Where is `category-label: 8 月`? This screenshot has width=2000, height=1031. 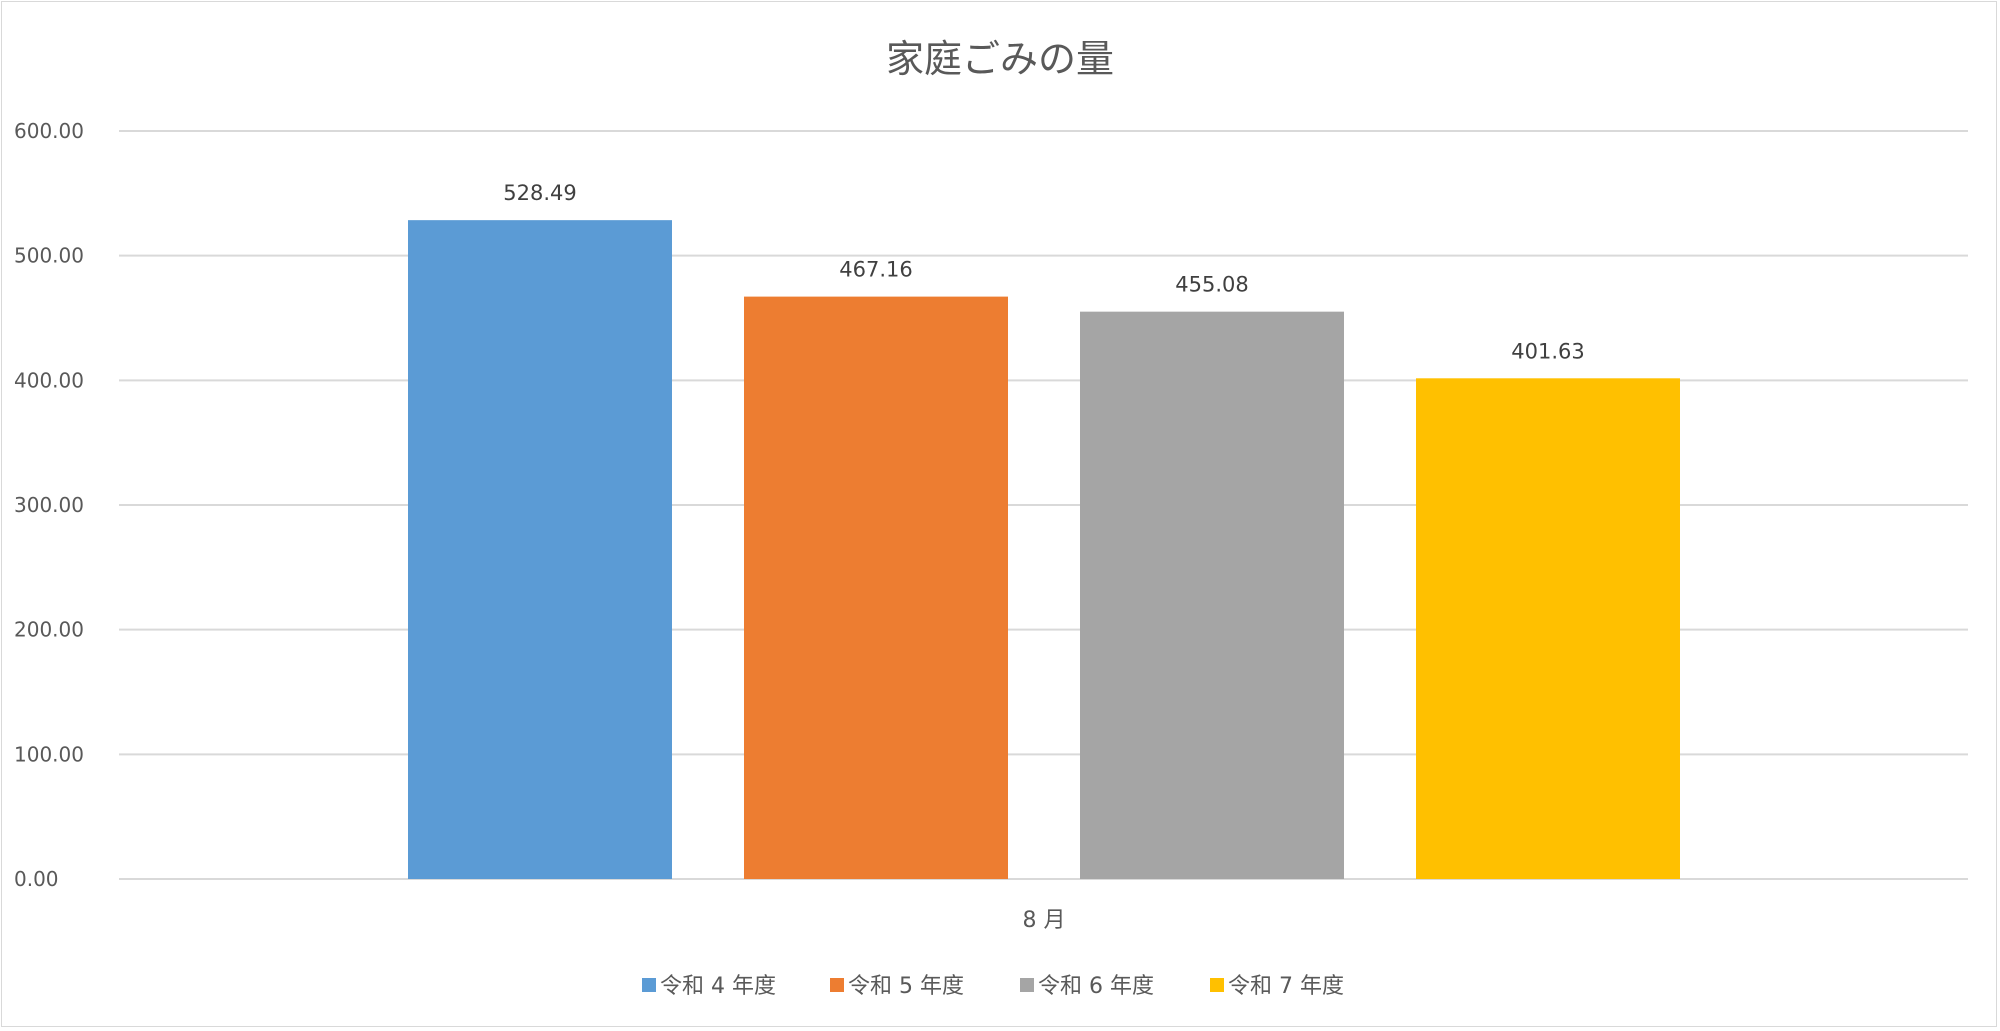
category-label: 8 月 is located at coordinates (1044, 920).